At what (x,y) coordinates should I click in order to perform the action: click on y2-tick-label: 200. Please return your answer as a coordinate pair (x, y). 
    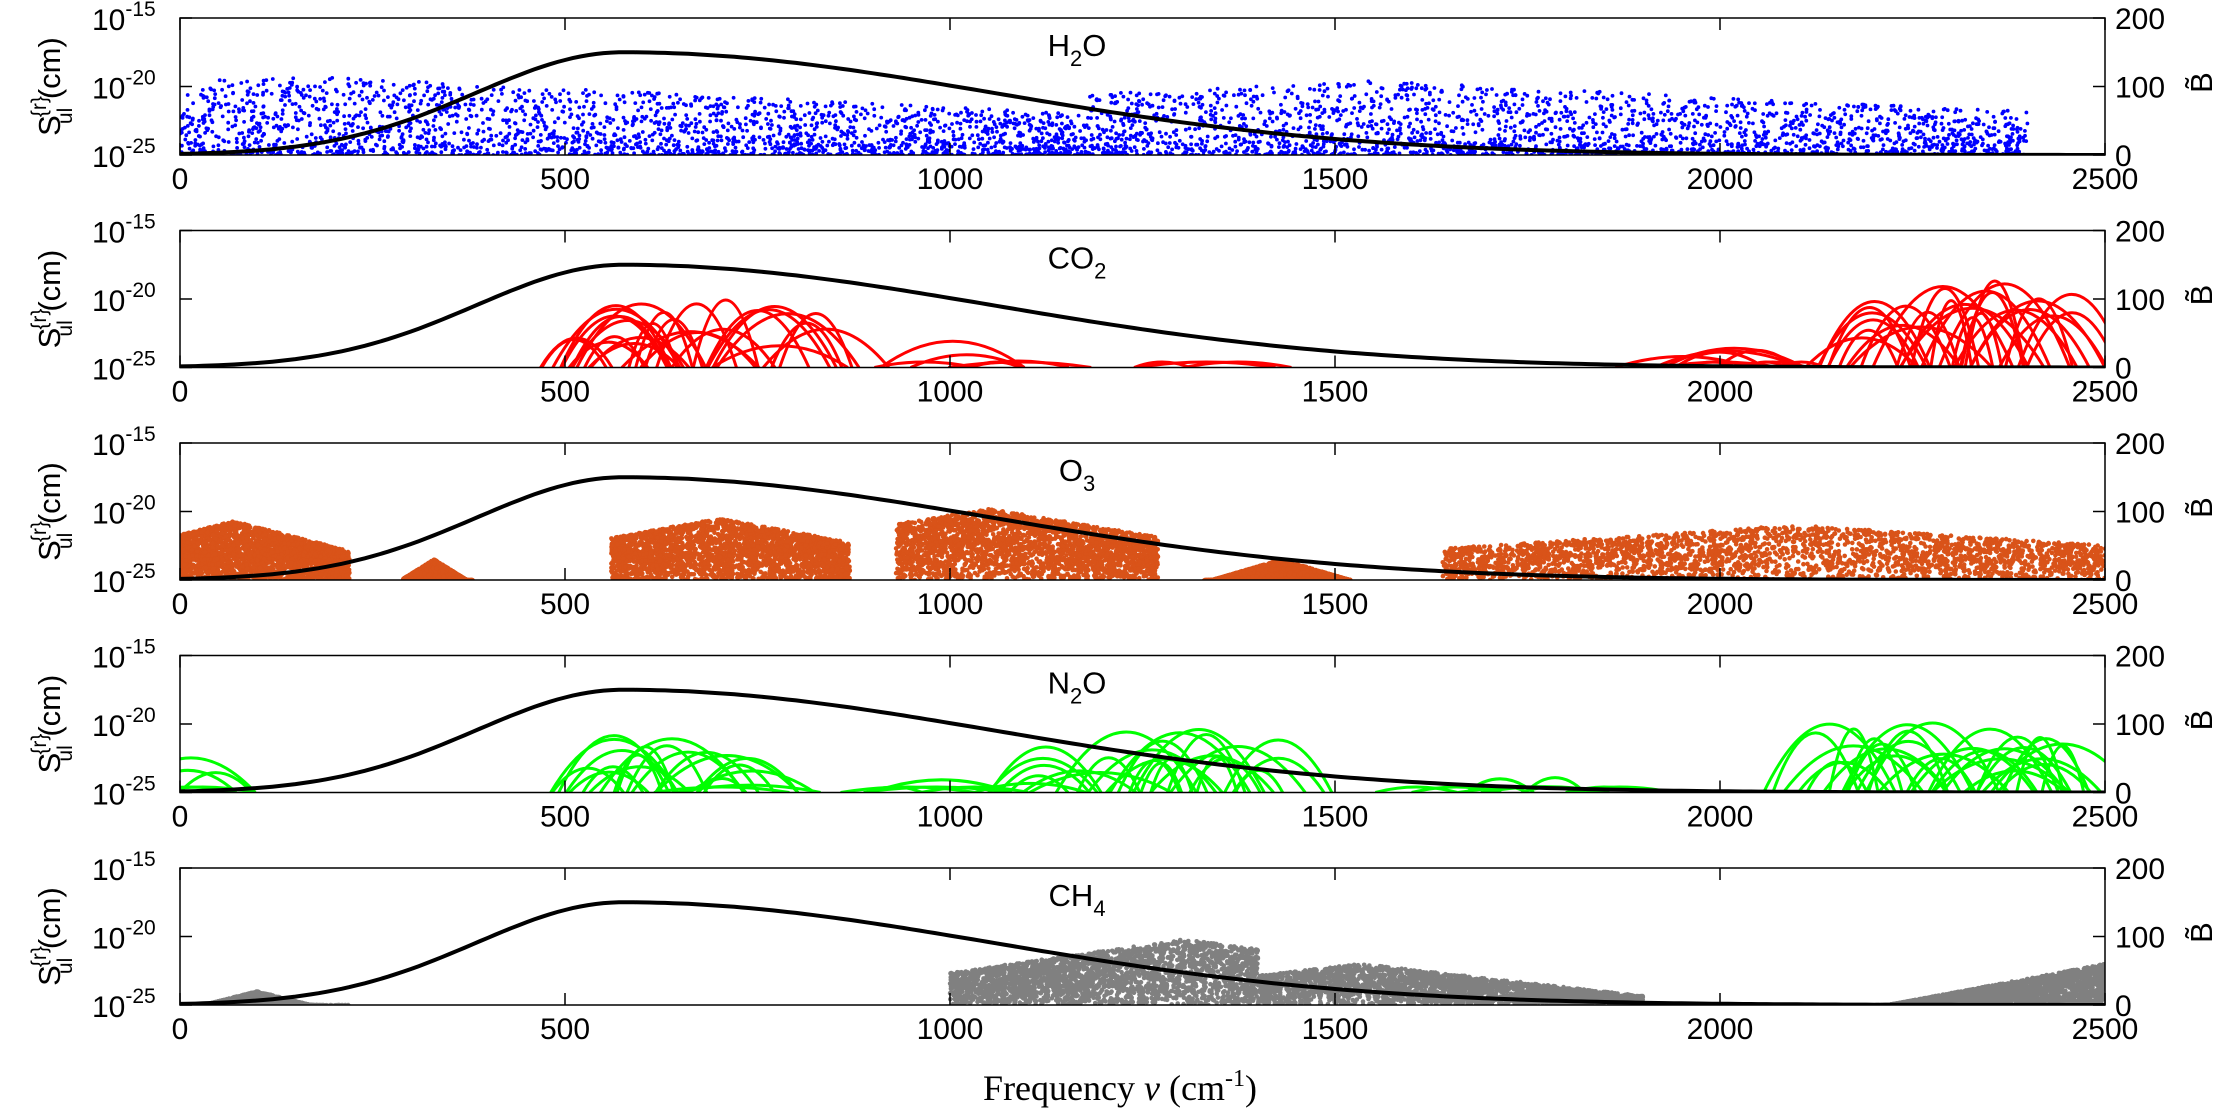
    Looking at the image, I should click on (2140, 232).